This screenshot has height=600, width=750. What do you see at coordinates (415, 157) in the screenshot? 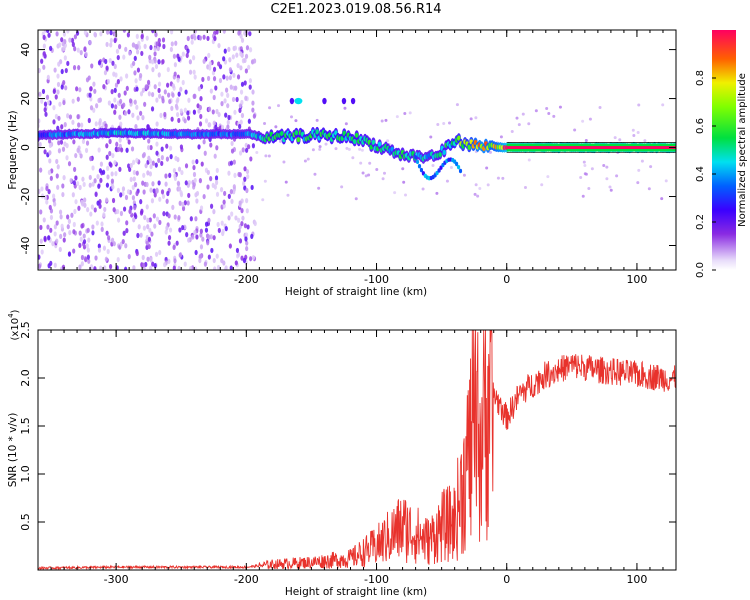
I see `branch-cell` at bounding box center [415, 157].